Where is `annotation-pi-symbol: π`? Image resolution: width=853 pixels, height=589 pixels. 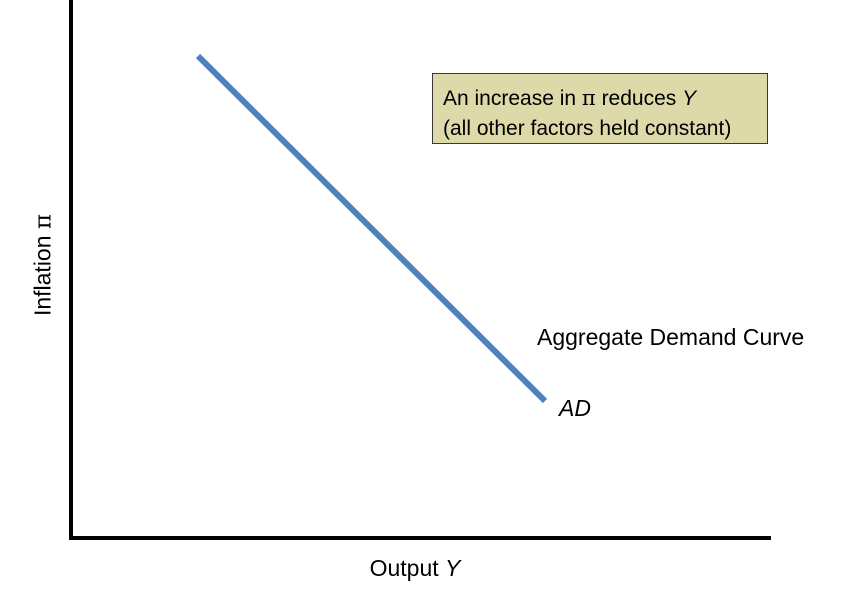
annotation-pi-symbol: π is located at coordinates (588, 98).